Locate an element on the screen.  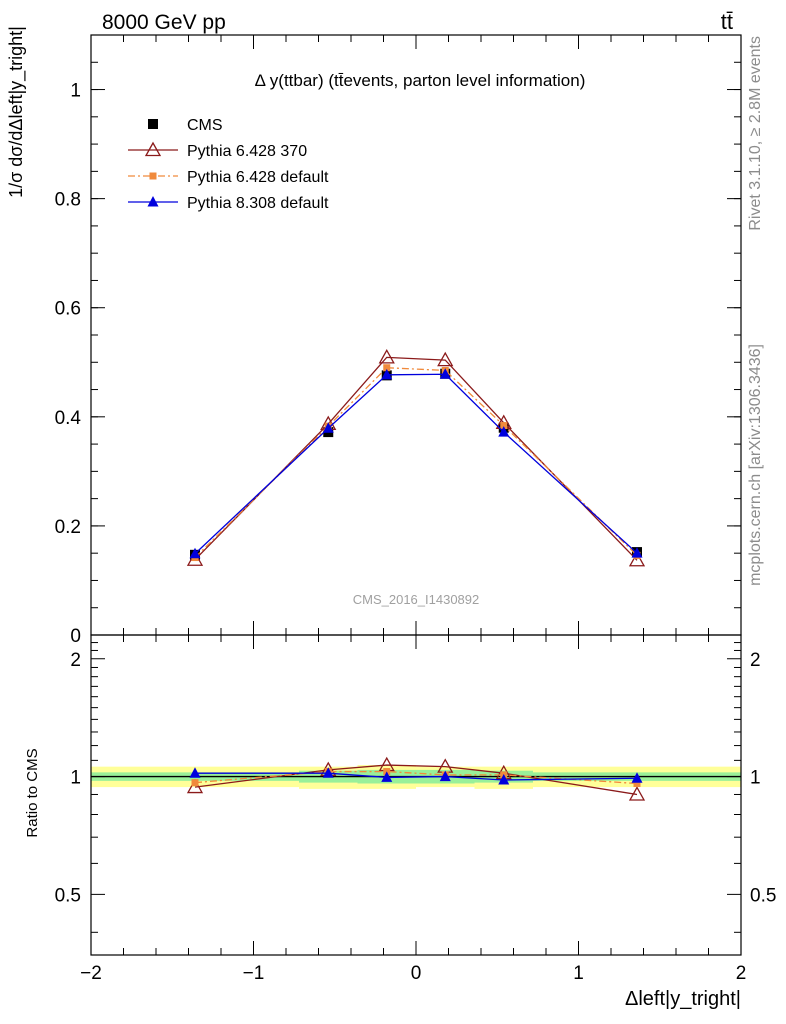
legend-label: CMS is located at coordinates (205, 125).